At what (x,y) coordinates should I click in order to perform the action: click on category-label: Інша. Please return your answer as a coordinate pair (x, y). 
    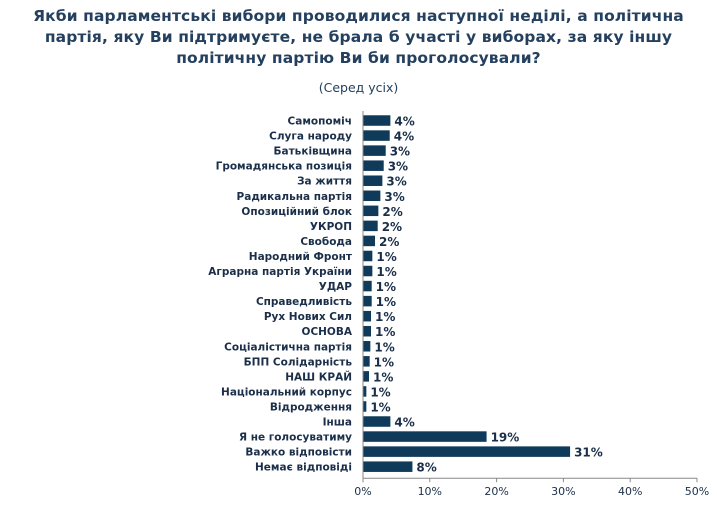
    Looking at the image, I should click on (337, 423).